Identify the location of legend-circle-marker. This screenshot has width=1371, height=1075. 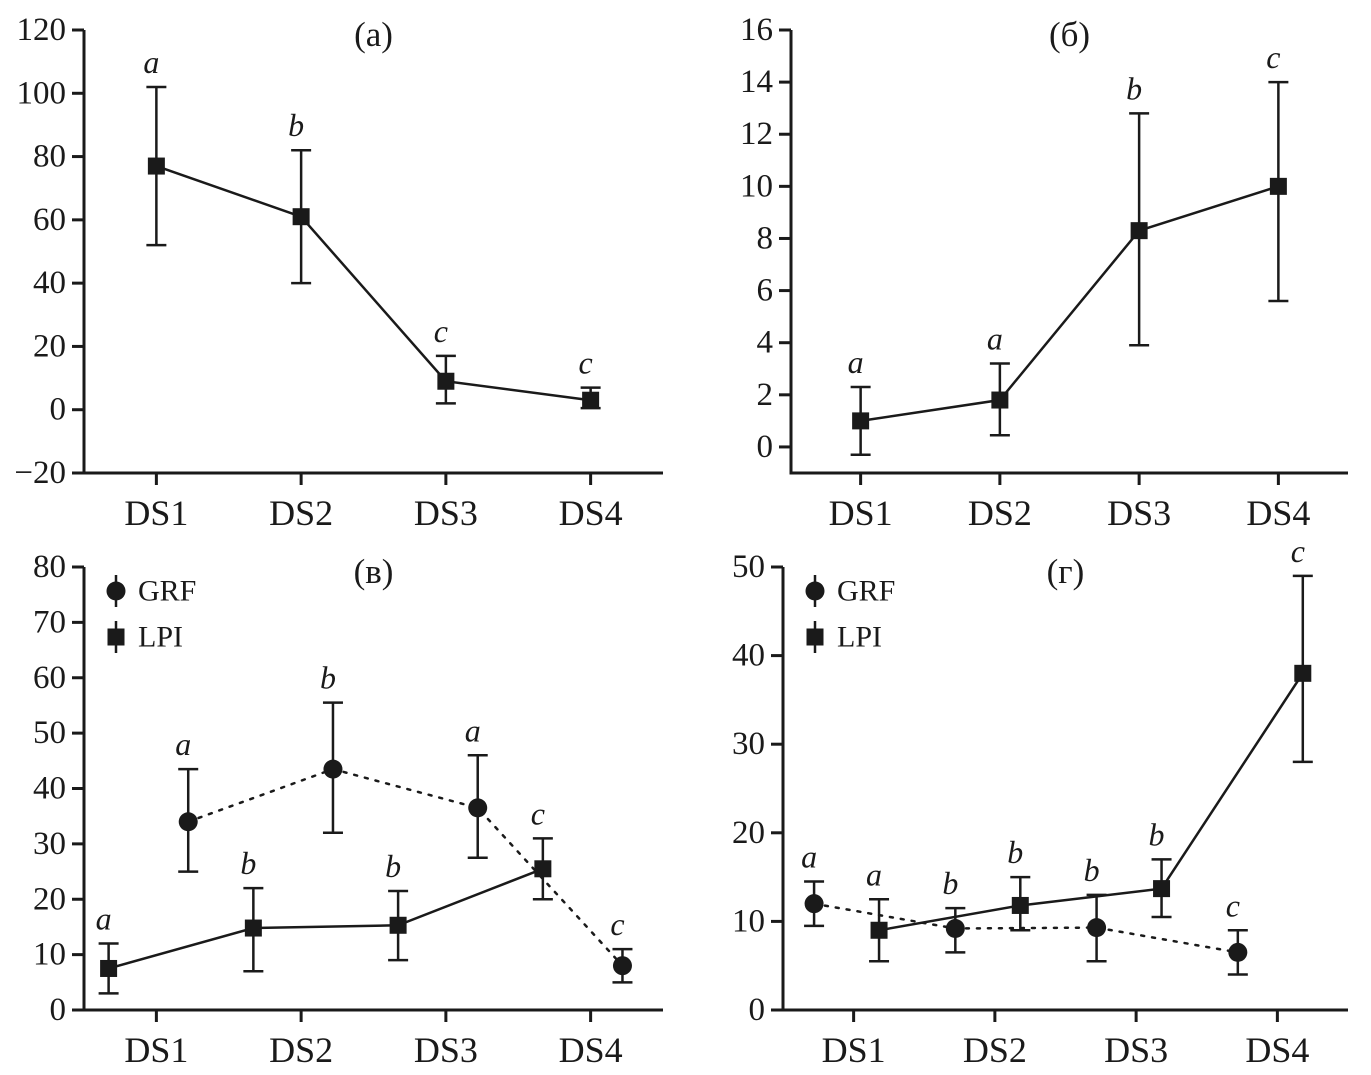
(116, 591).